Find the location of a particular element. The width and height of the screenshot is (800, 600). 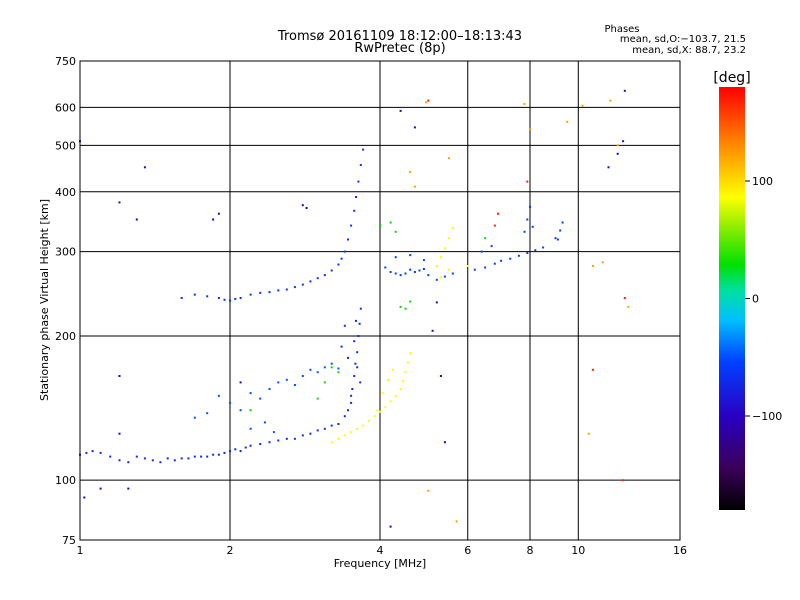

y-tick-200: 200 is located at coordinates (65, 336).